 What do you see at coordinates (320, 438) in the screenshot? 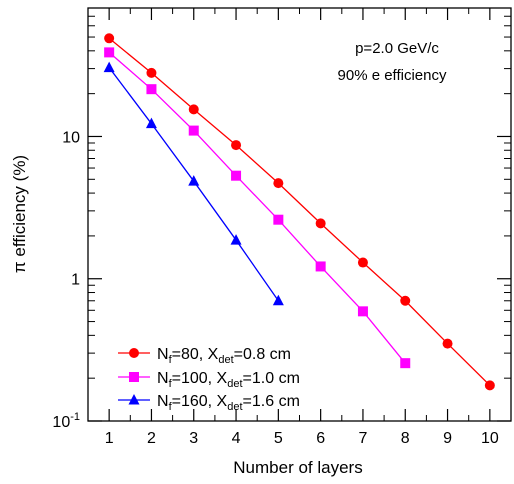
I see `x-tick-label-6: 6` at bounding box center [320, 438].